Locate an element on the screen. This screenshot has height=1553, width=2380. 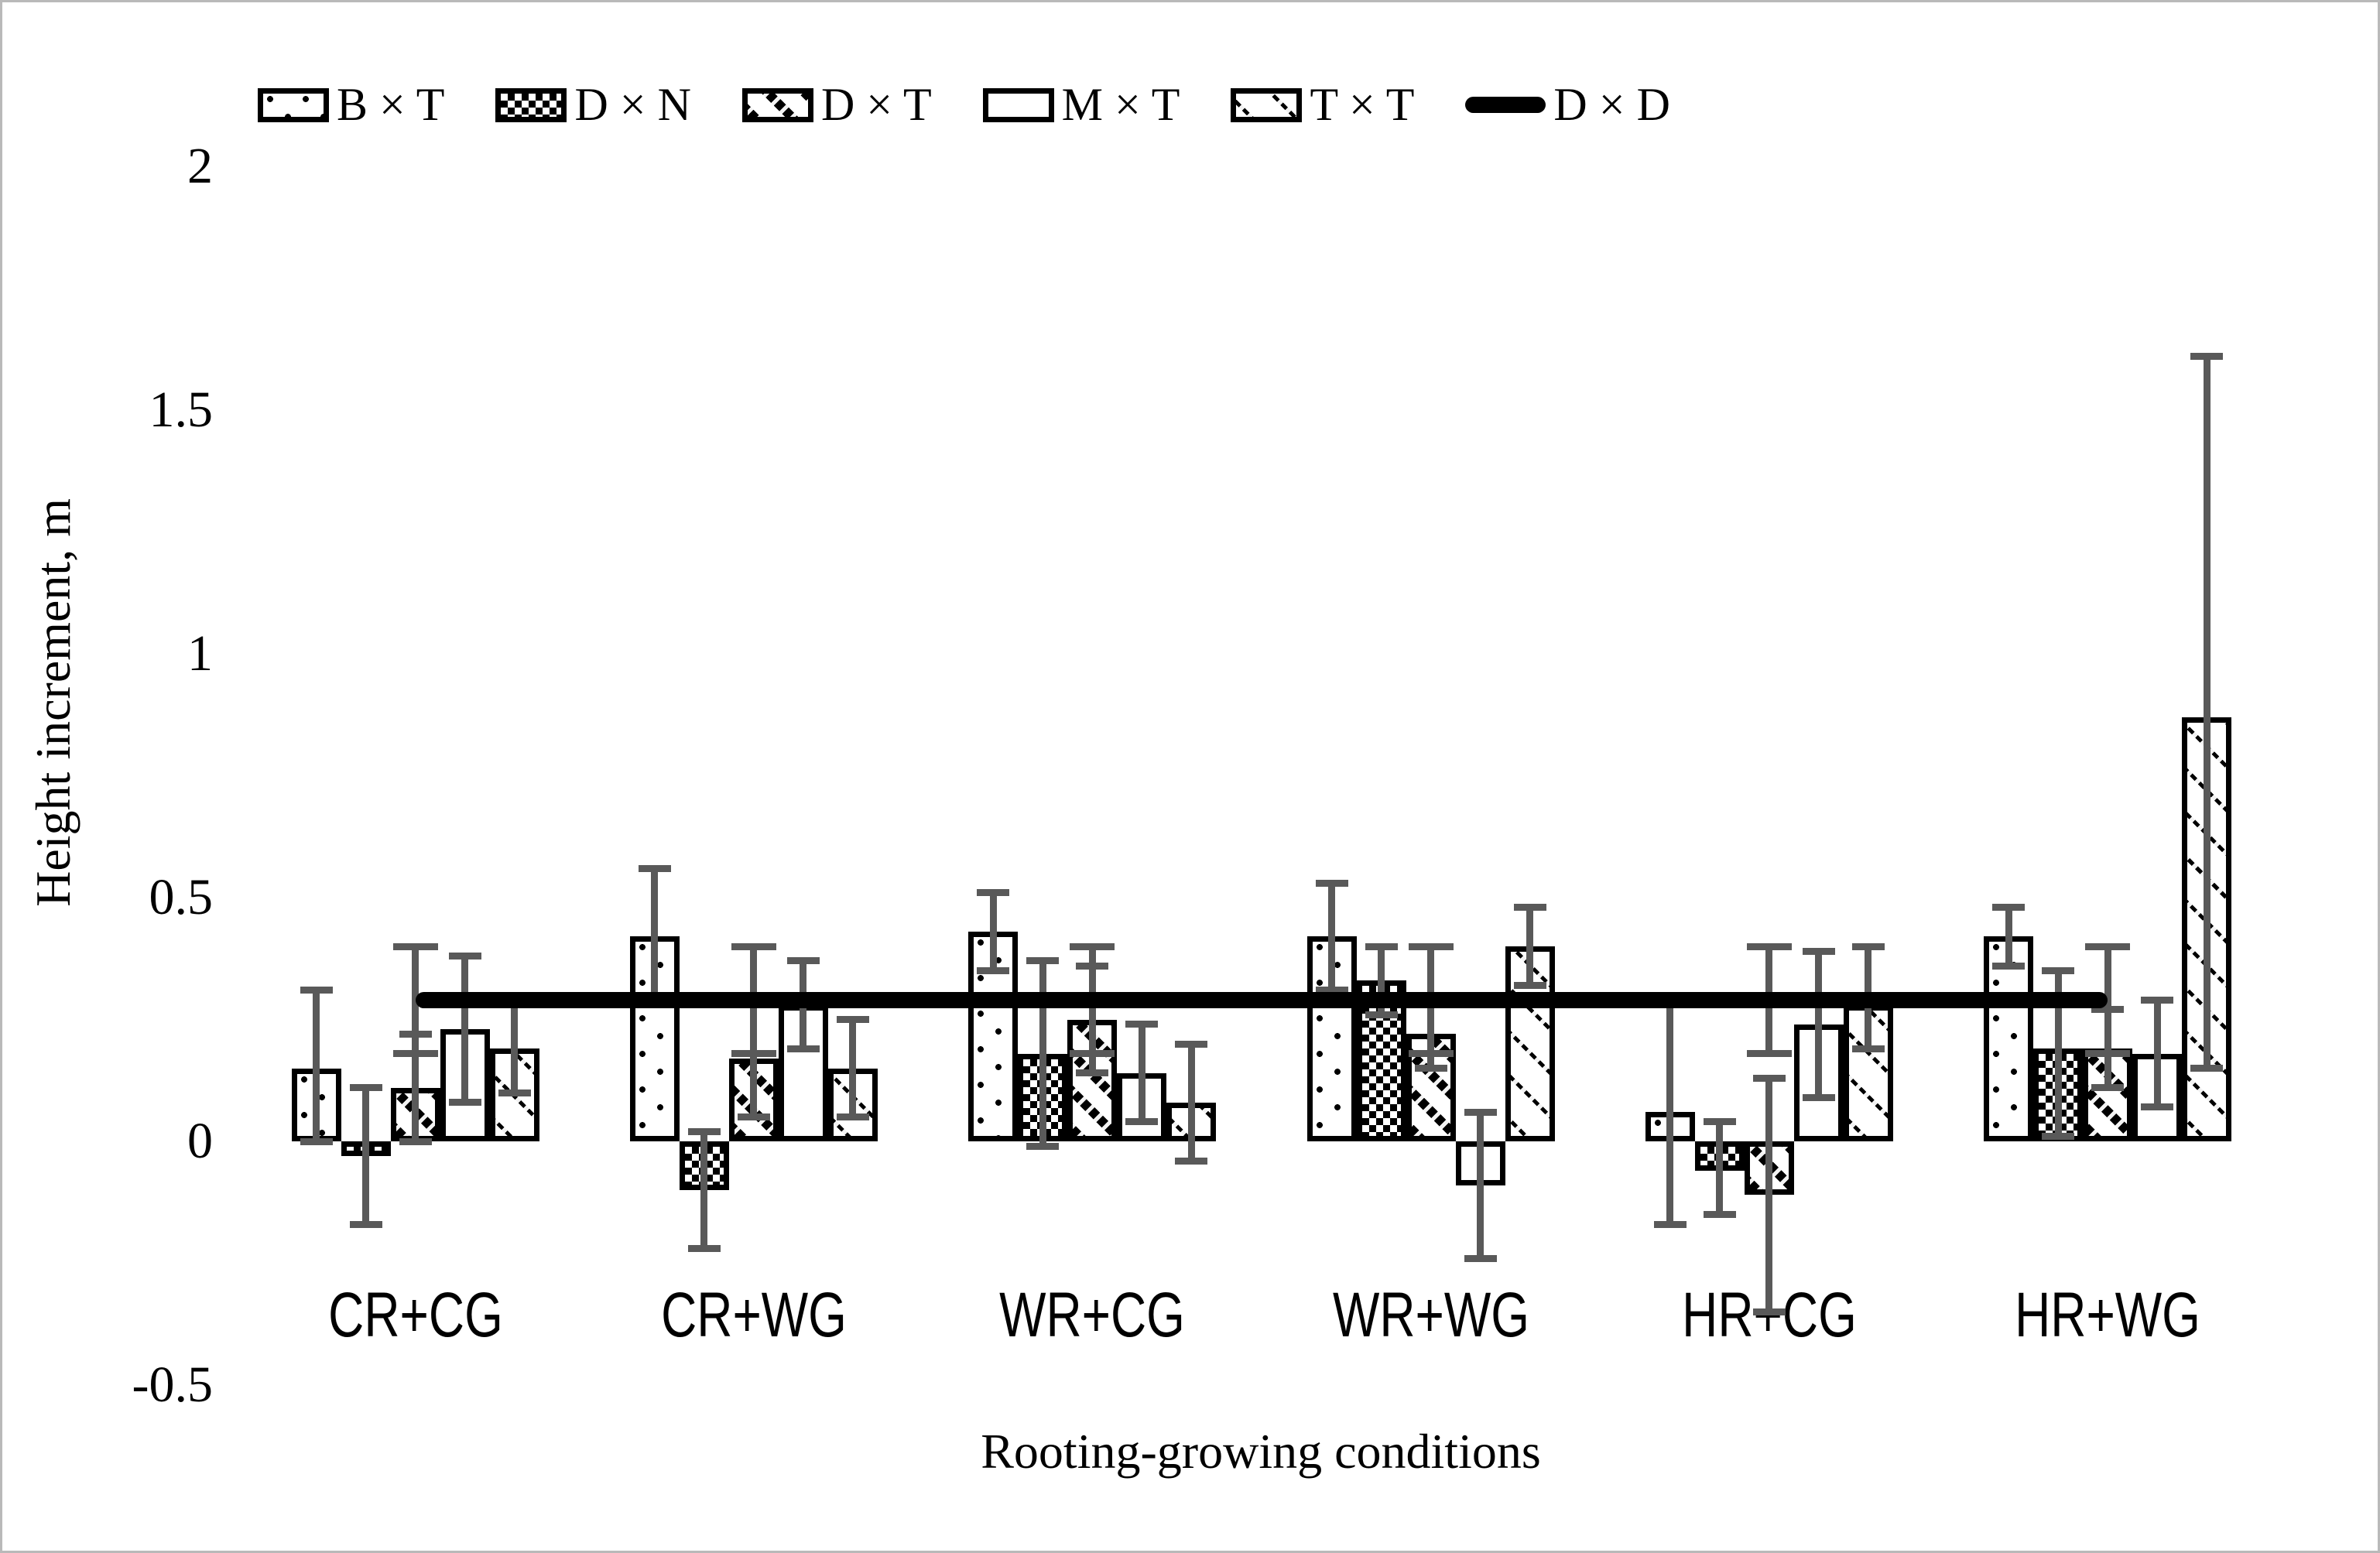
dd-error-bar is located at coordinates (2107, 1000).